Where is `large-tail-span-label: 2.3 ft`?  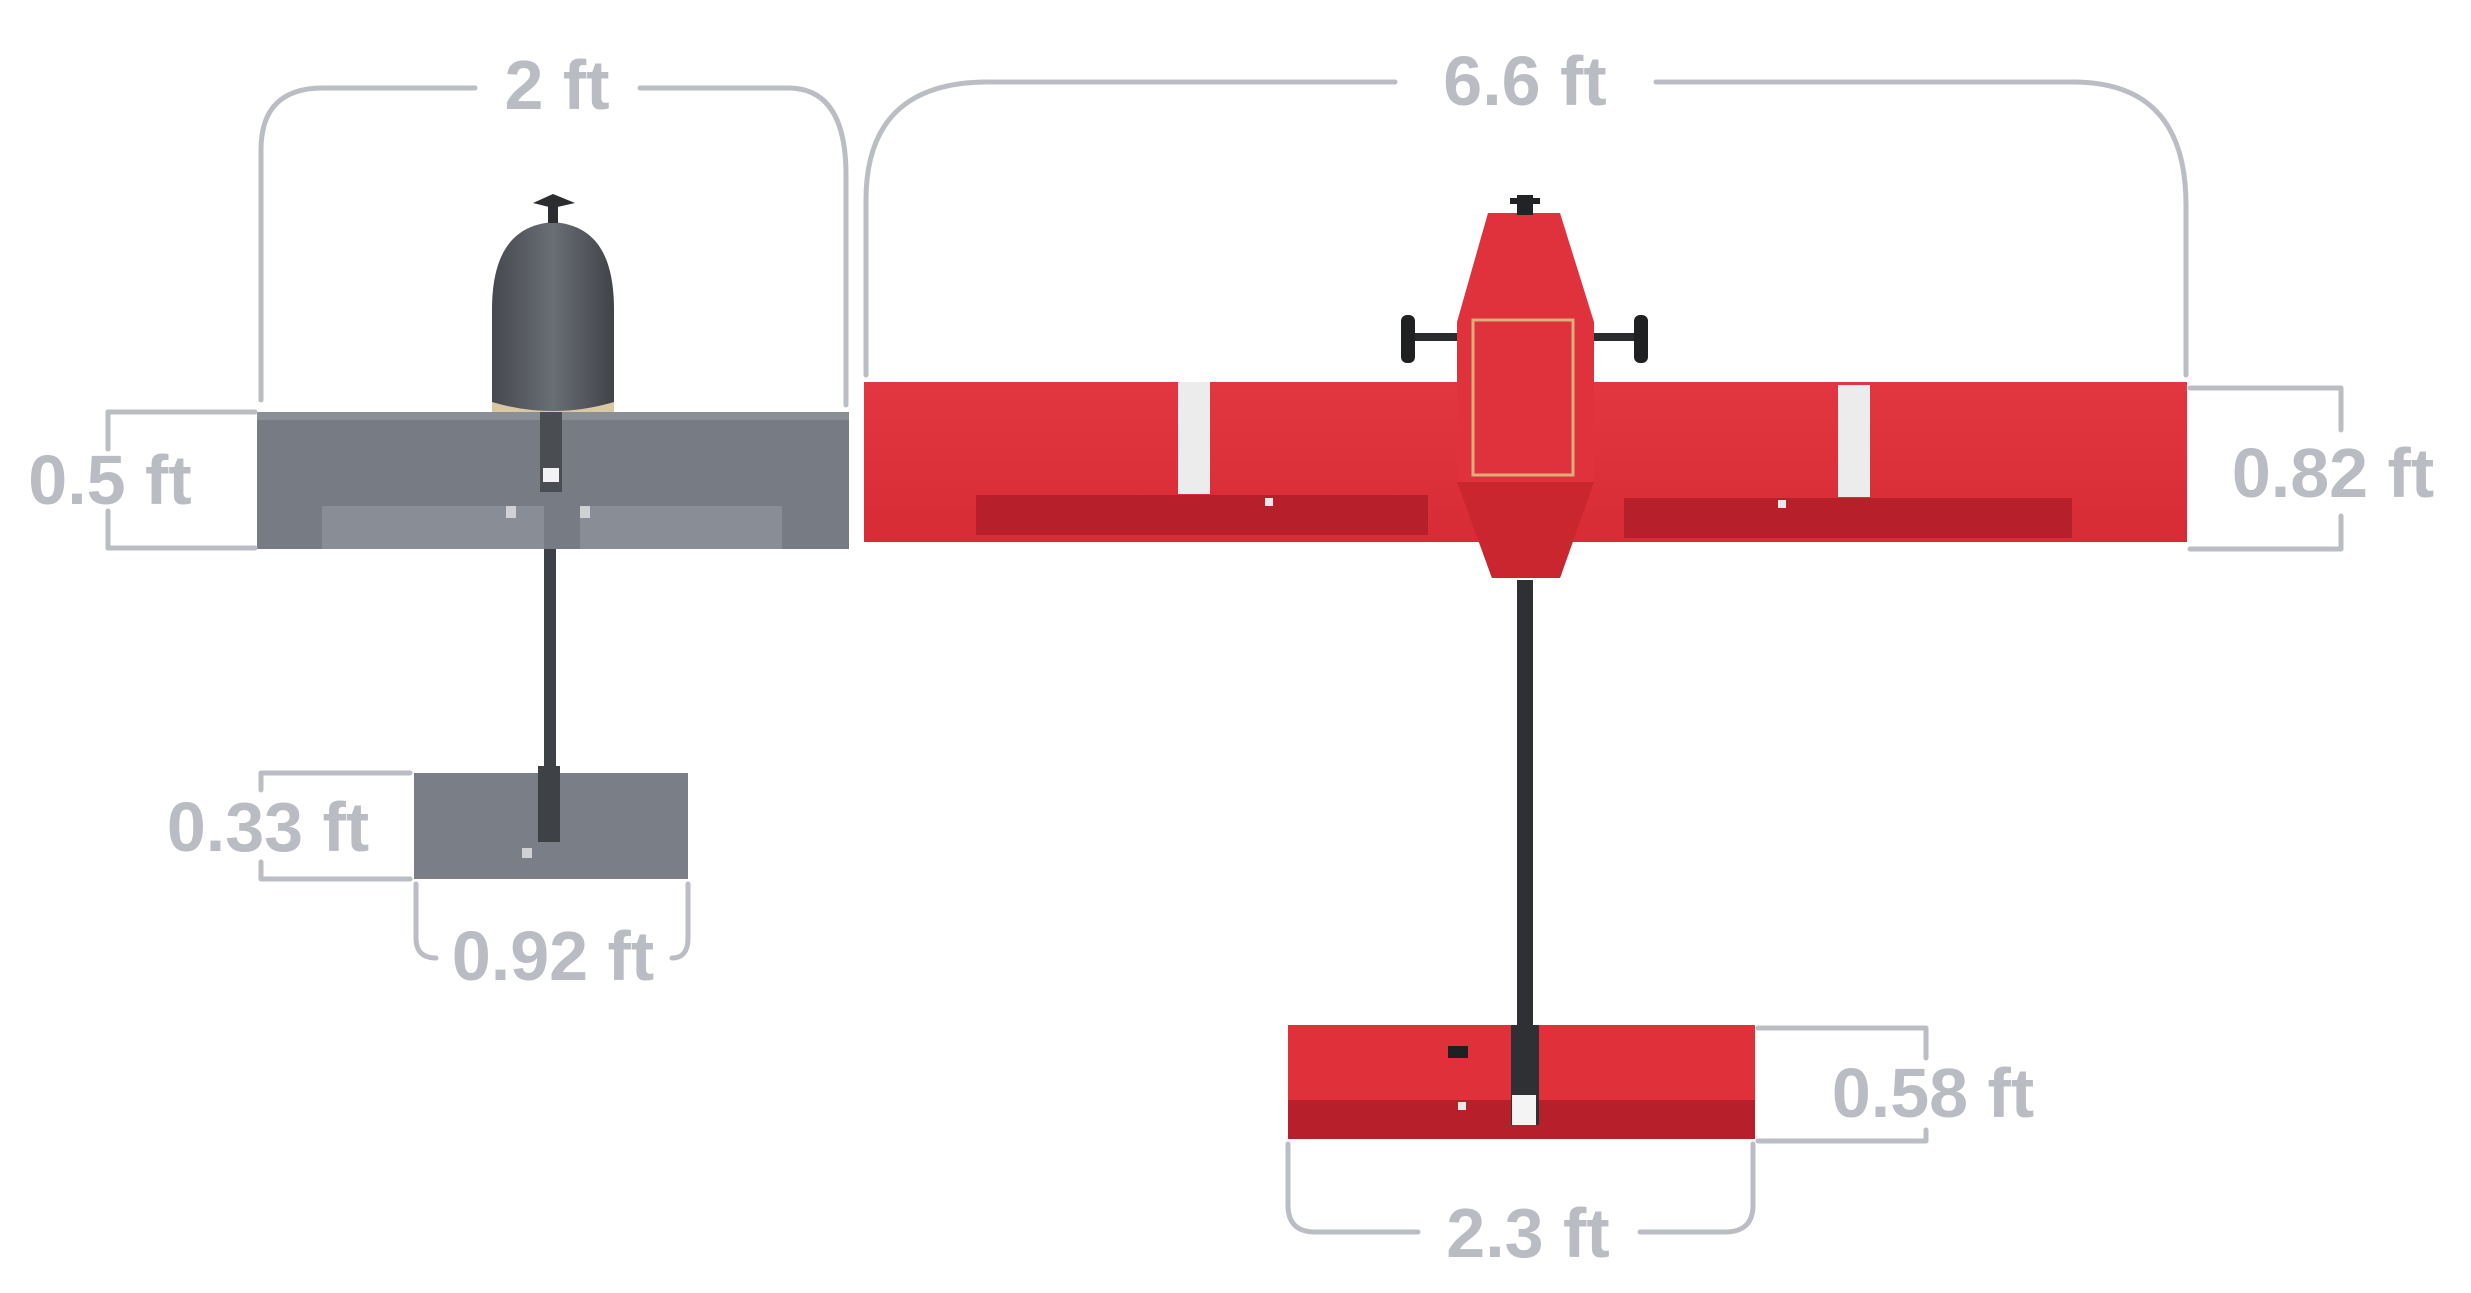
large-tail-span-label: 2.3 ft is located at coordinates (1527, 1233).